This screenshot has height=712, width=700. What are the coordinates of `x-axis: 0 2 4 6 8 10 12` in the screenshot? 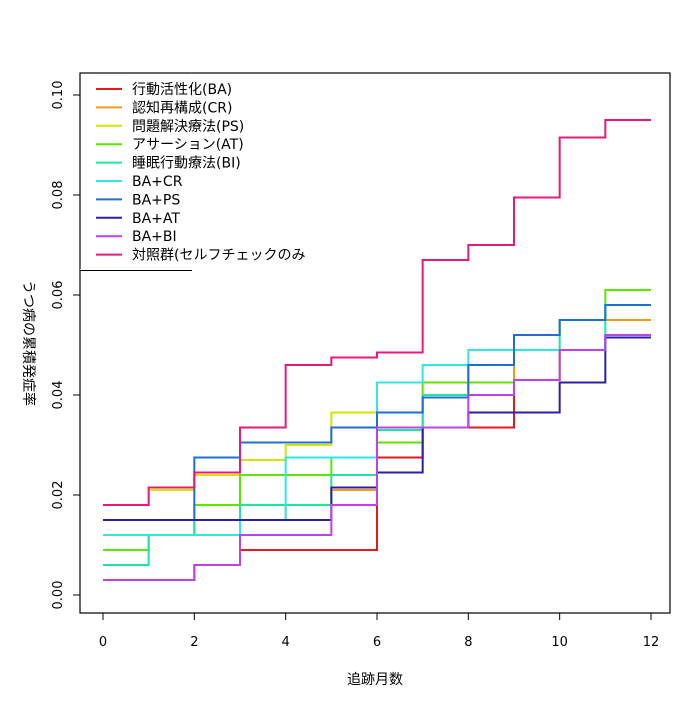 It's located at (379, 631).